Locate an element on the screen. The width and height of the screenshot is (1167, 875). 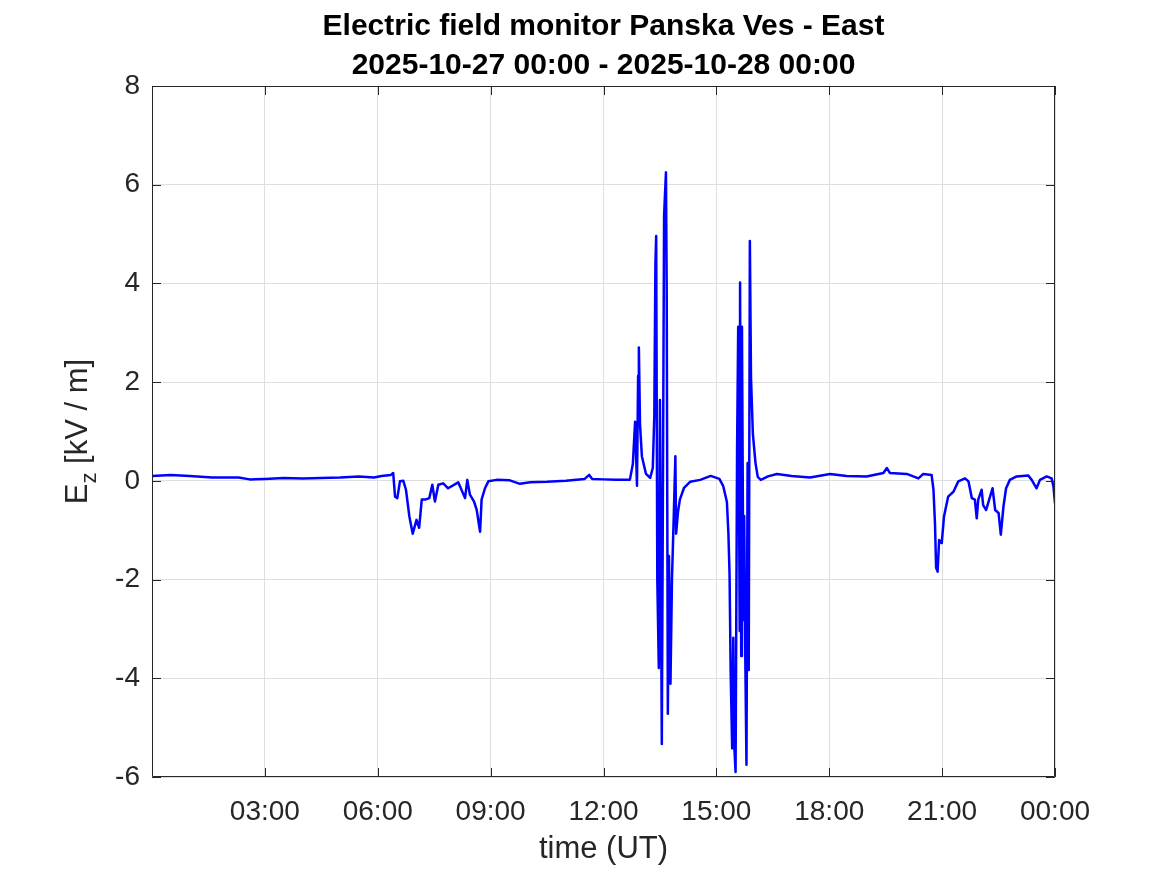
x-axis-title: time (UT) is located at coordinates (603, 847).